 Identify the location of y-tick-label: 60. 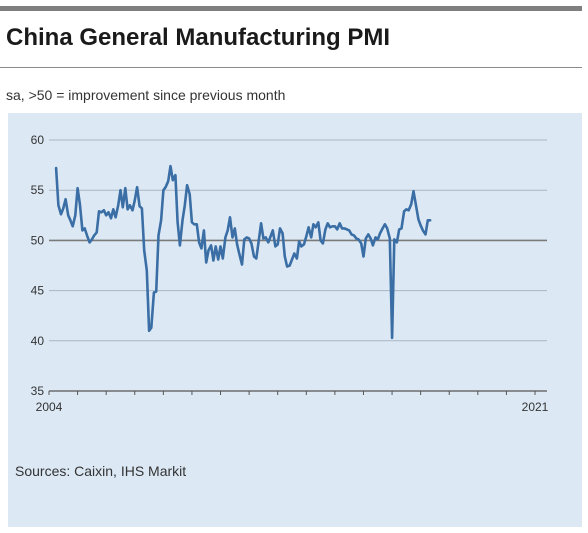
(38, 140).